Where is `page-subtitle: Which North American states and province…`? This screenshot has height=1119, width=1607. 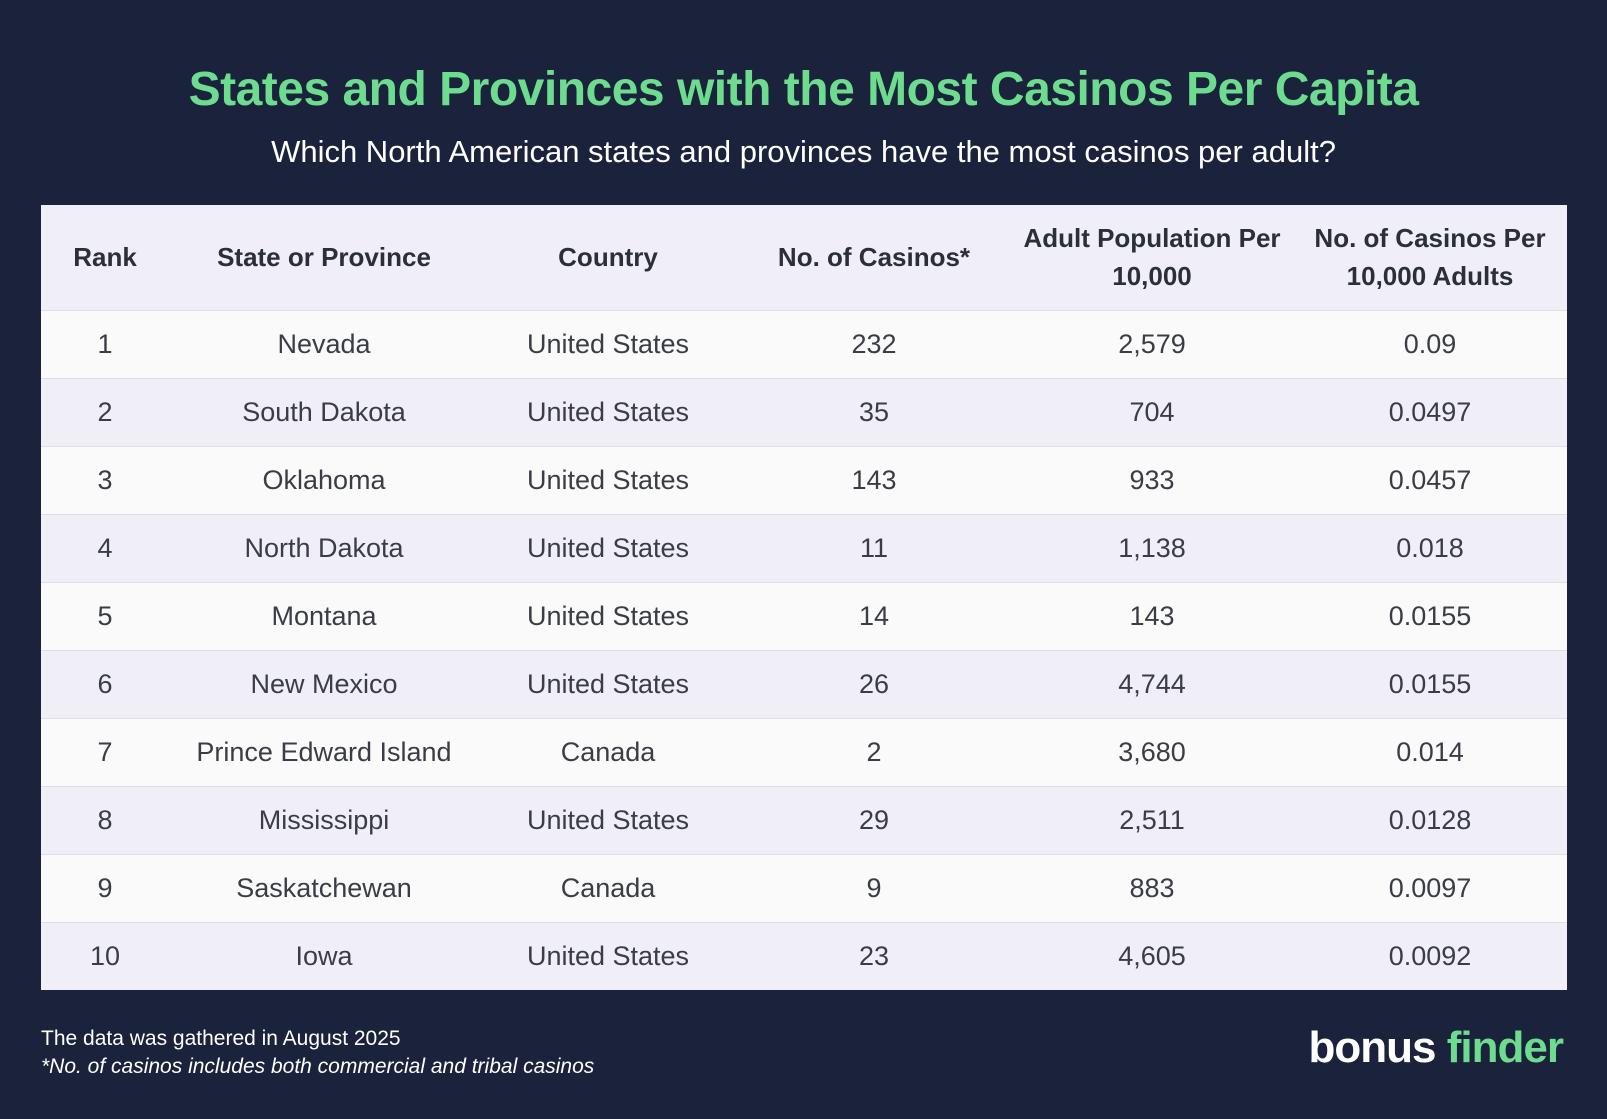
page-subtitle: Which North American states and province… is located at coordinates (803, 151).